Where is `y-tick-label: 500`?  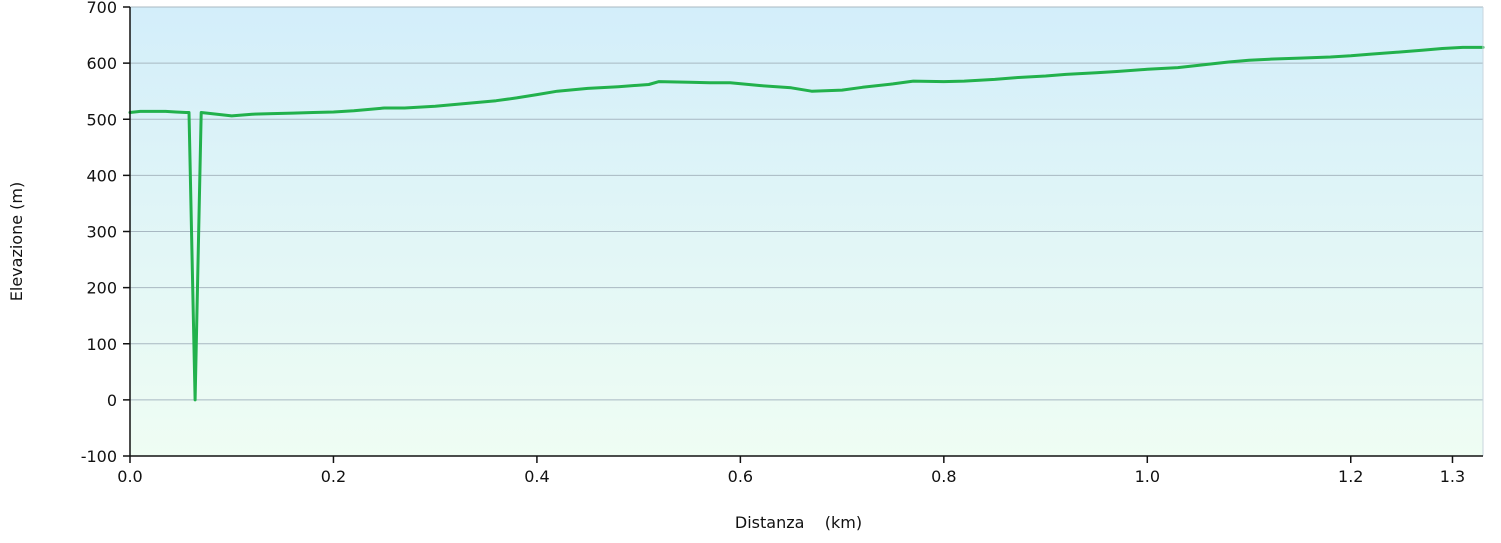
y-tick-label: 500 is located at coordinates (101, 119).